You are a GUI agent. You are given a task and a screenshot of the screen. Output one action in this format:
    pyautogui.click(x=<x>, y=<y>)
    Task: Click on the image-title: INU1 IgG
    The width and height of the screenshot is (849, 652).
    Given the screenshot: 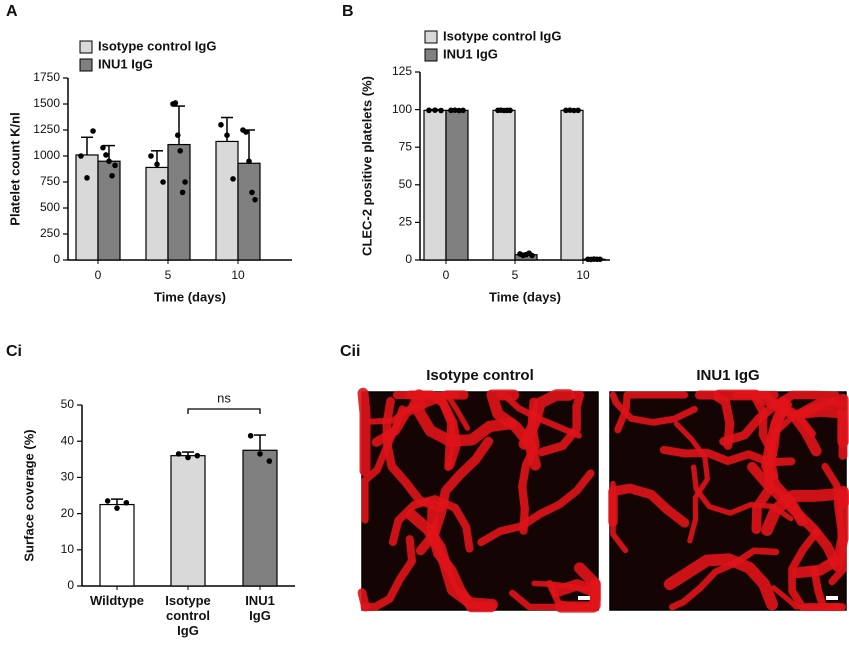 What is the action you would take?
    pyautogui.click(x=727, y=375)
    